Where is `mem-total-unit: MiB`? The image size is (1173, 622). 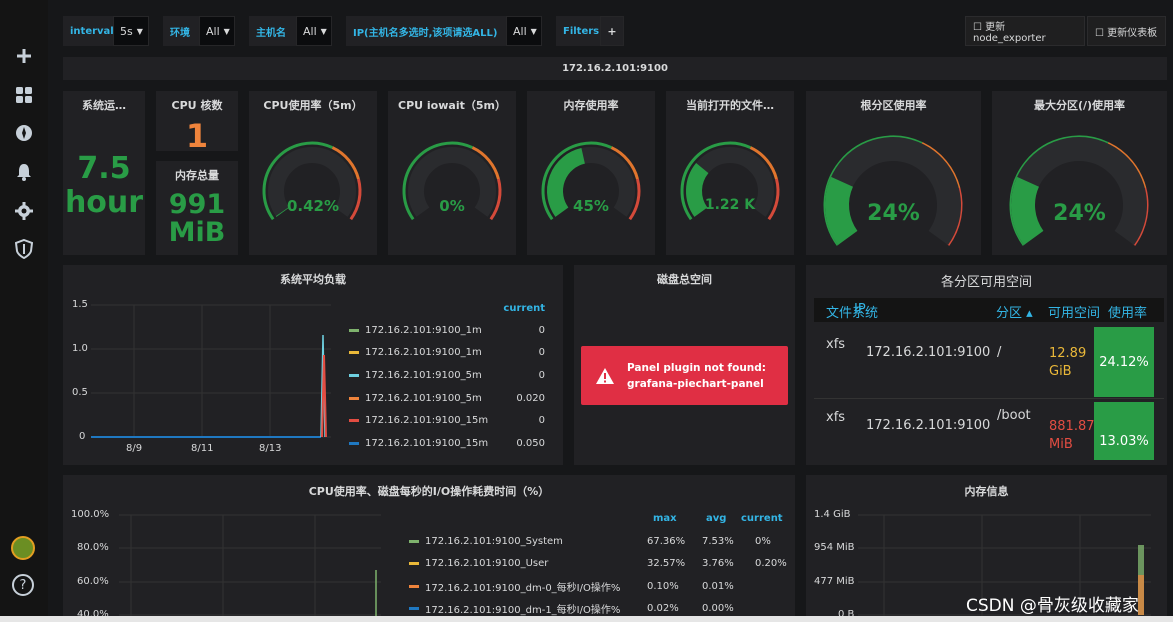 mem-total-unit: MiB is located at coordinates (197, 232).